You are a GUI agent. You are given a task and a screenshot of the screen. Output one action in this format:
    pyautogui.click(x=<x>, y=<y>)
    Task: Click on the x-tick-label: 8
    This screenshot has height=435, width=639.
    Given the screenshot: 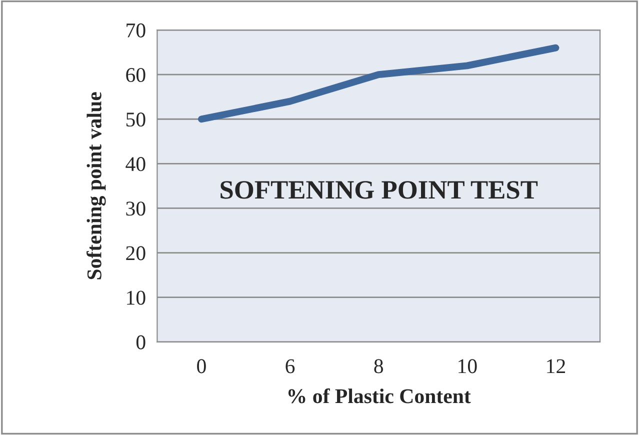 What is the action you would take?
    pyautogui.click(x=379, y=366)
    